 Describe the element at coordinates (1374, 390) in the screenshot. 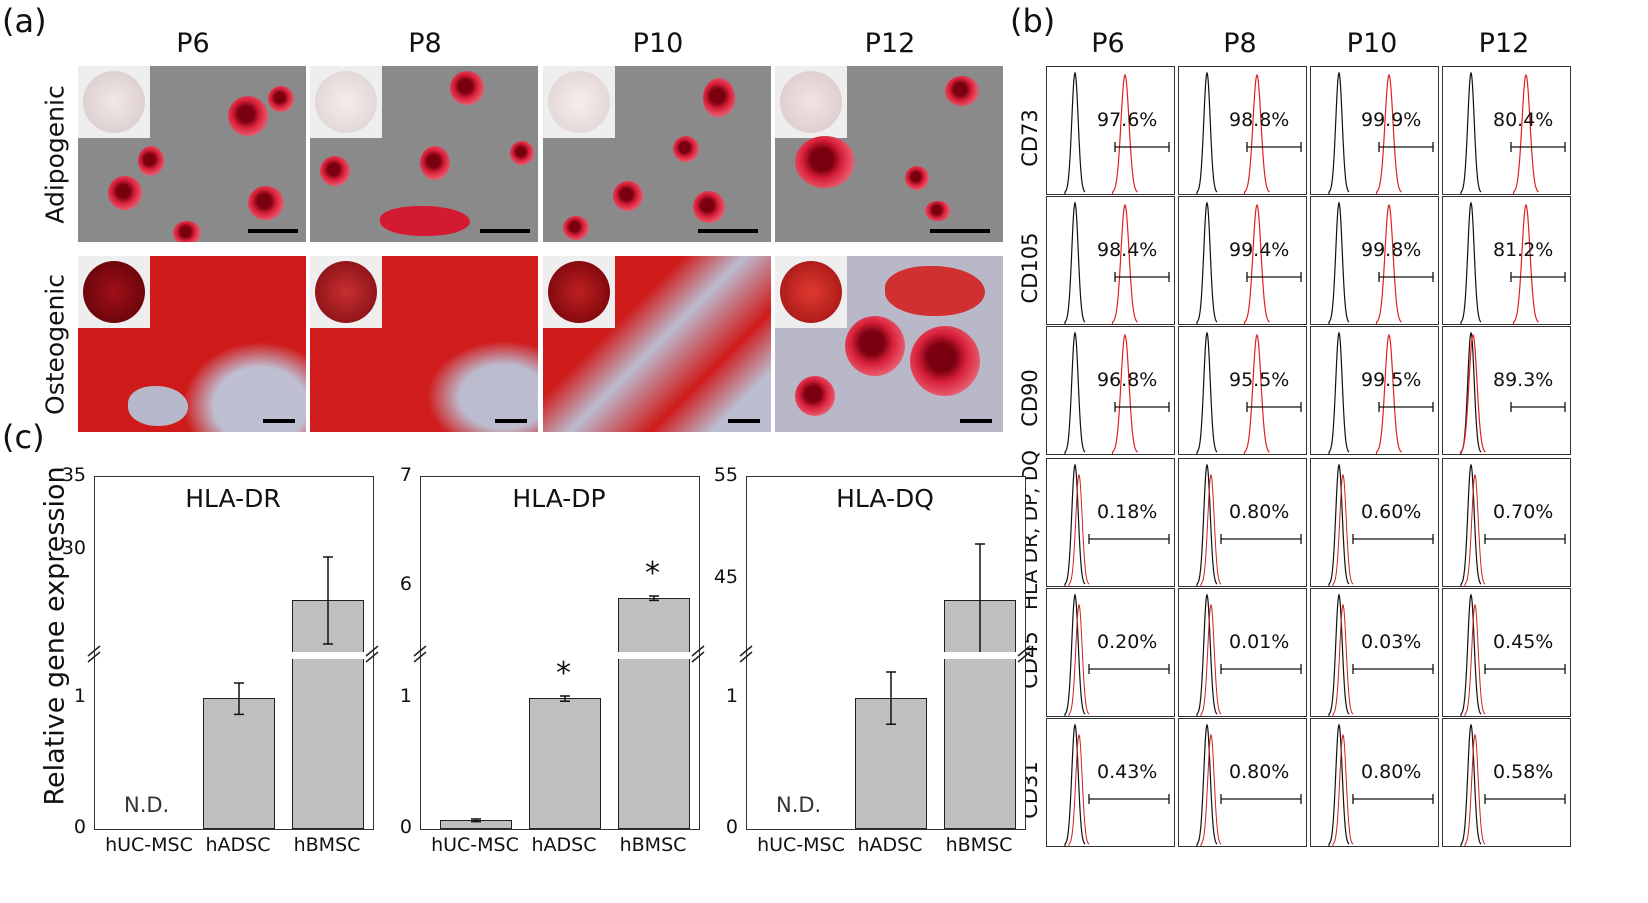

I see `flow-histogram: 99.5%` at that location.